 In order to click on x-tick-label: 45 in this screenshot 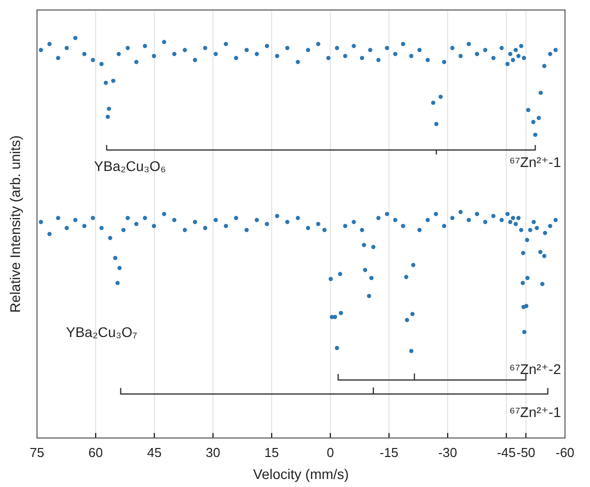, I will do `click(154, 452)`.